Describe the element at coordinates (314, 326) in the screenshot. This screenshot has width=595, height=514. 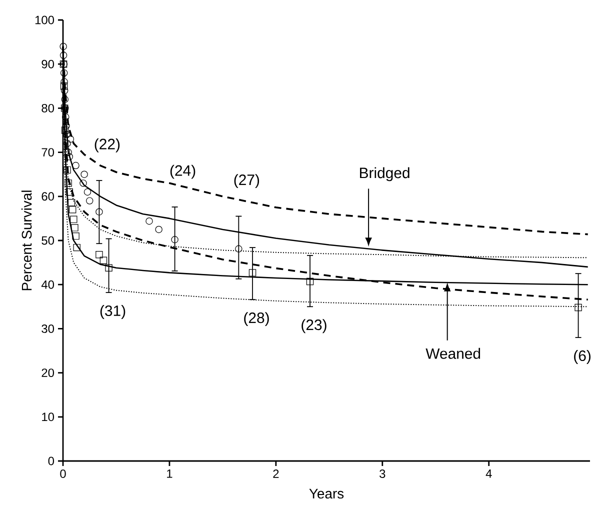
I see `annotation: (23)` at that location.